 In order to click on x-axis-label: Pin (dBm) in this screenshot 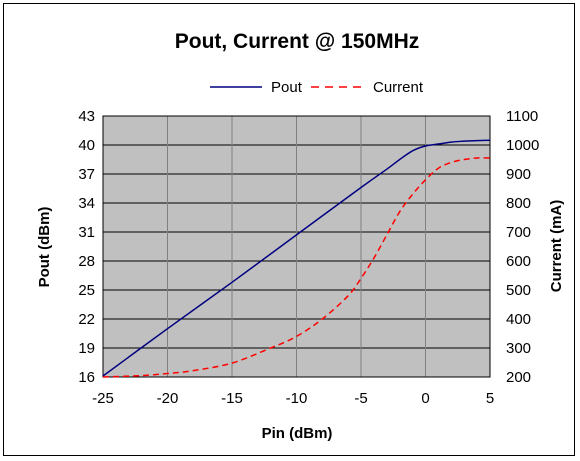, I will do `click(297, 433)`.